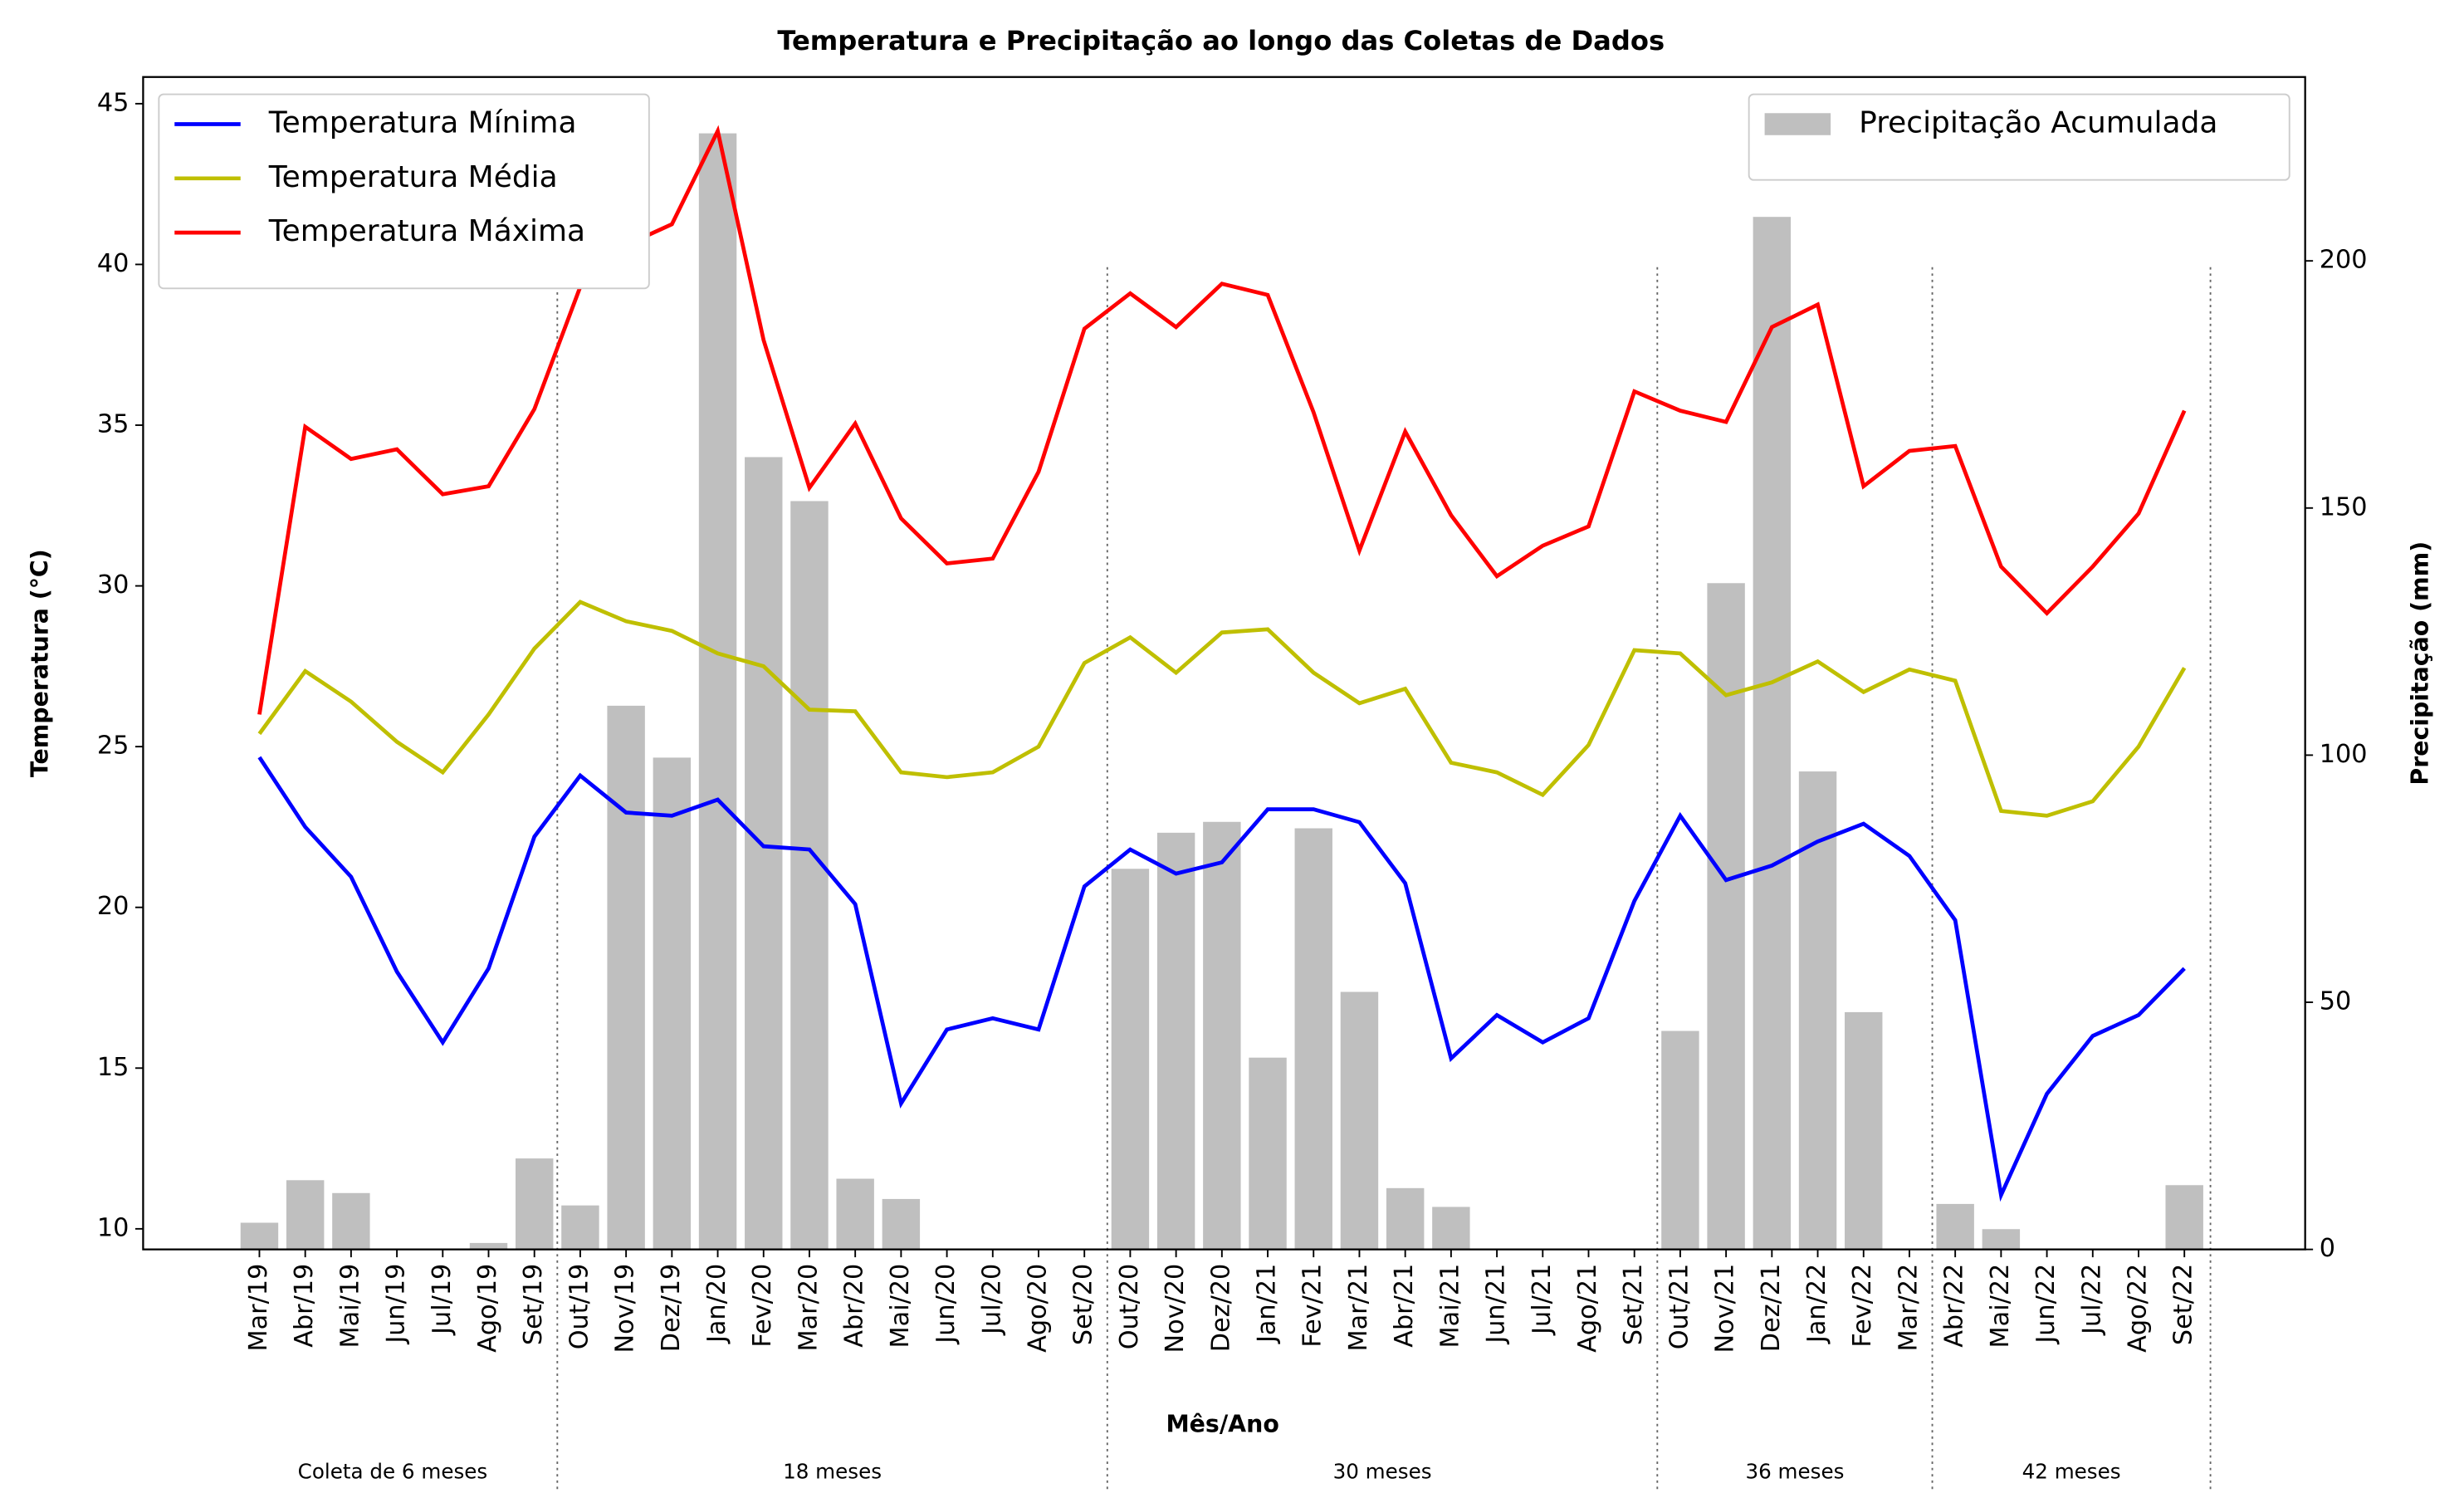  I want to click on x-tick-label: Fev/22, so click(1862, 1306).